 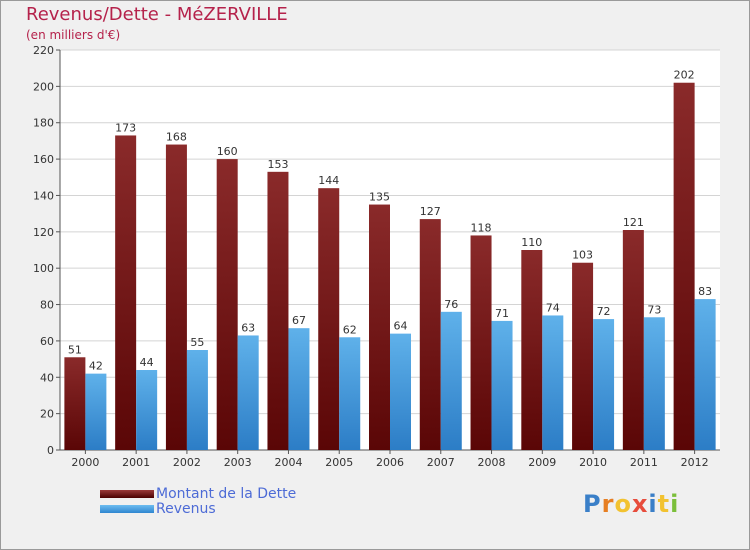 What do you see at coordinates (43, 123) in the screenshot?
I see `y-tick-label: 180` at bounding box center [43, 123].